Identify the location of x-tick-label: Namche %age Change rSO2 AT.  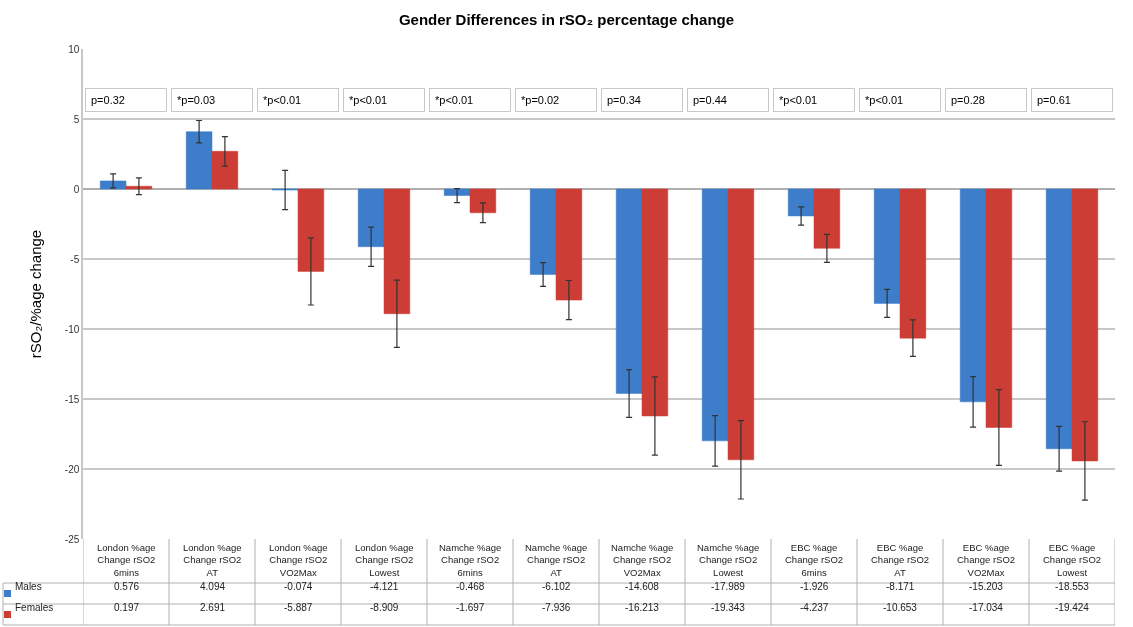
(556, 560).